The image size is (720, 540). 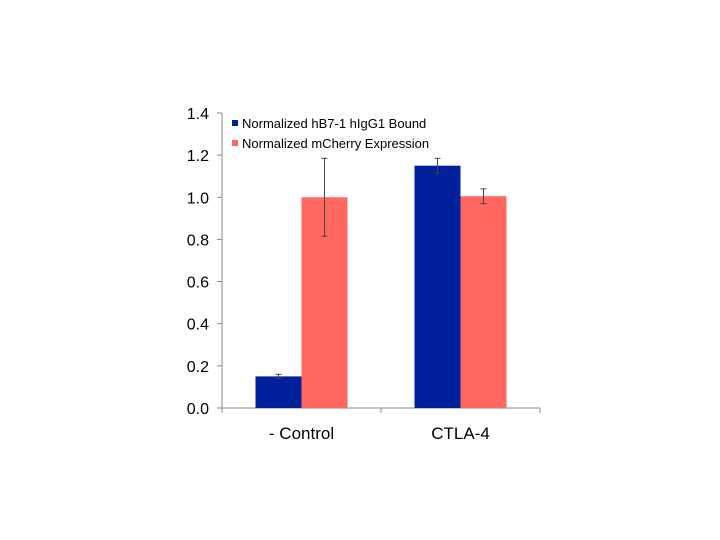 What do you see at coordinates (198, 198) in the screenshot?
I see `y-tick-label: 1.0` at bounding box center [198, 198].